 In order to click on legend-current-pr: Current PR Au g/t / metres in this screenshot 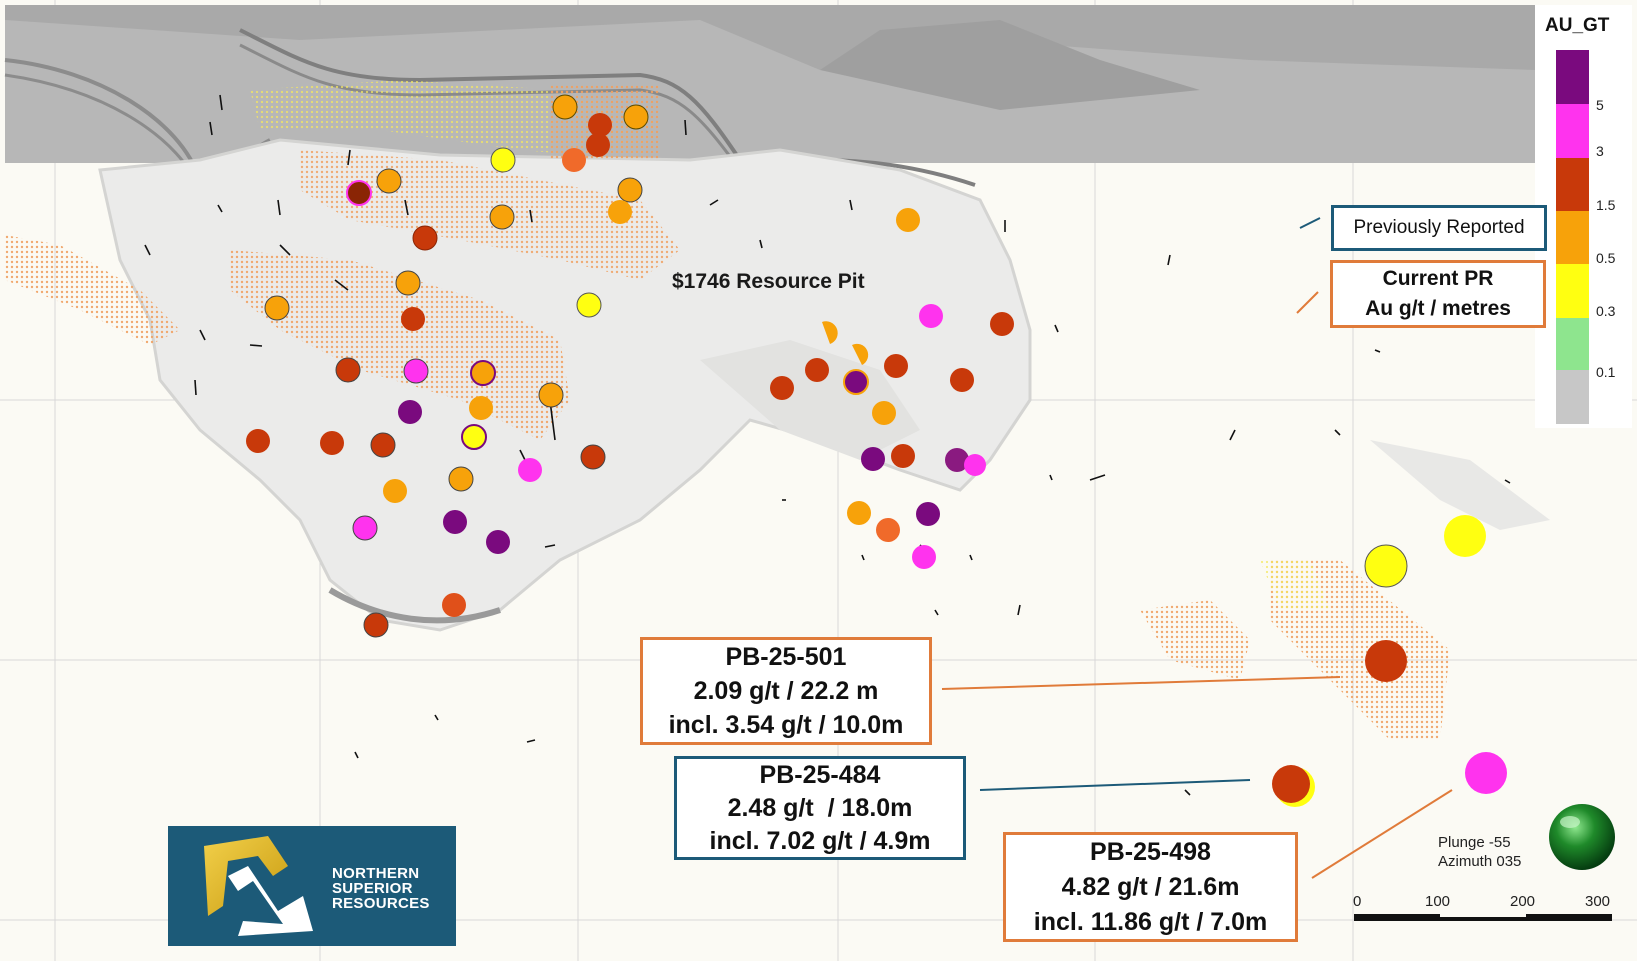, I will do `click(1438, 294)`.